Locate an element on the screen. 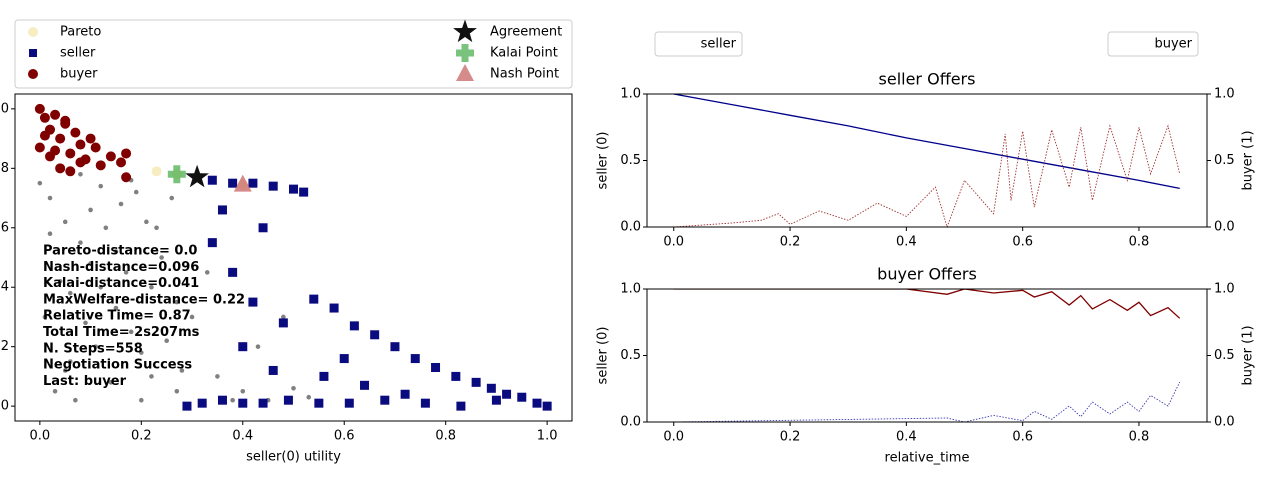 This screenshot has height=480, width=1280. annotation: Pareto-distance= 0.0 is located at coordinates (120, 251).